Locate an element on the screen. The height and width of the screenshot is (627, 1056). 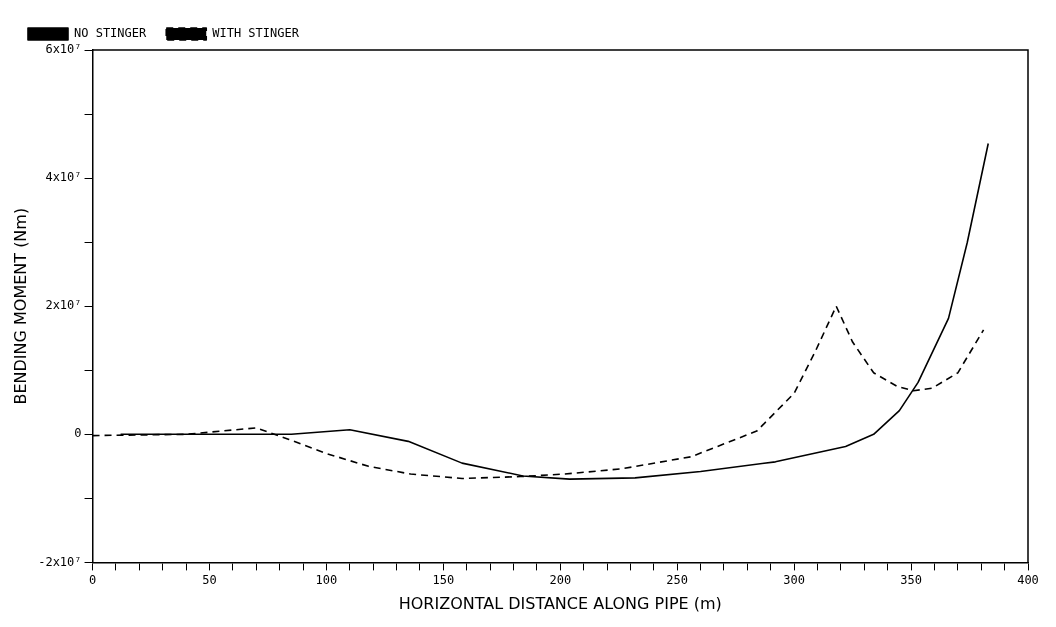
x-tick-label: 200 is located at coordinates (560, 579).